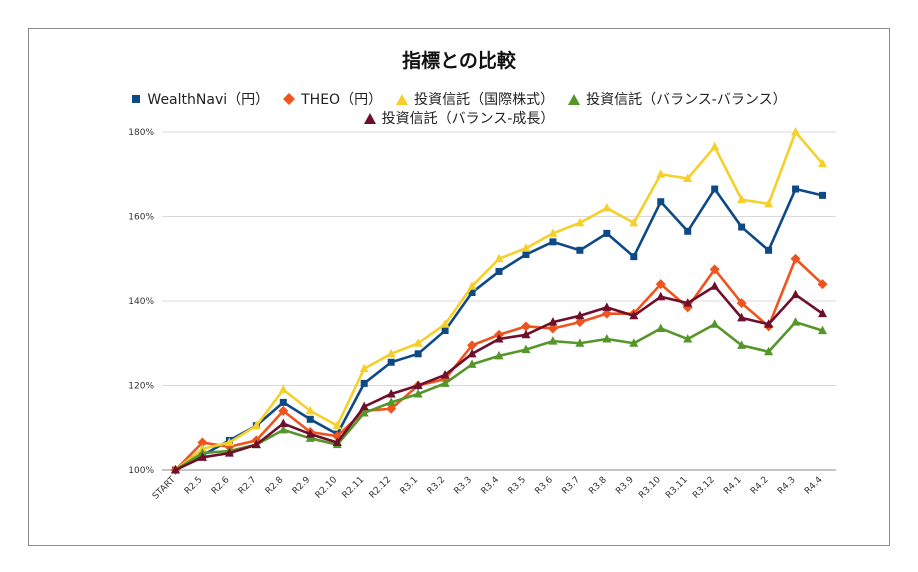  What do you see at coordinates (458, 118) in the screenshot?
I see `legend-item-balance-growth: 投資信託（バランス-成長）` at bounding box center [458, 118].